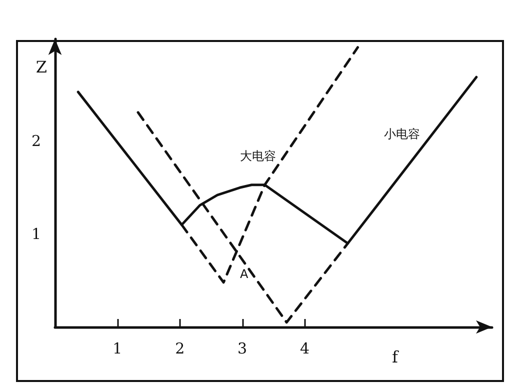 This screenshot has height=391, width=518. I want to click on annotation: 小电容, so click(402, 134).